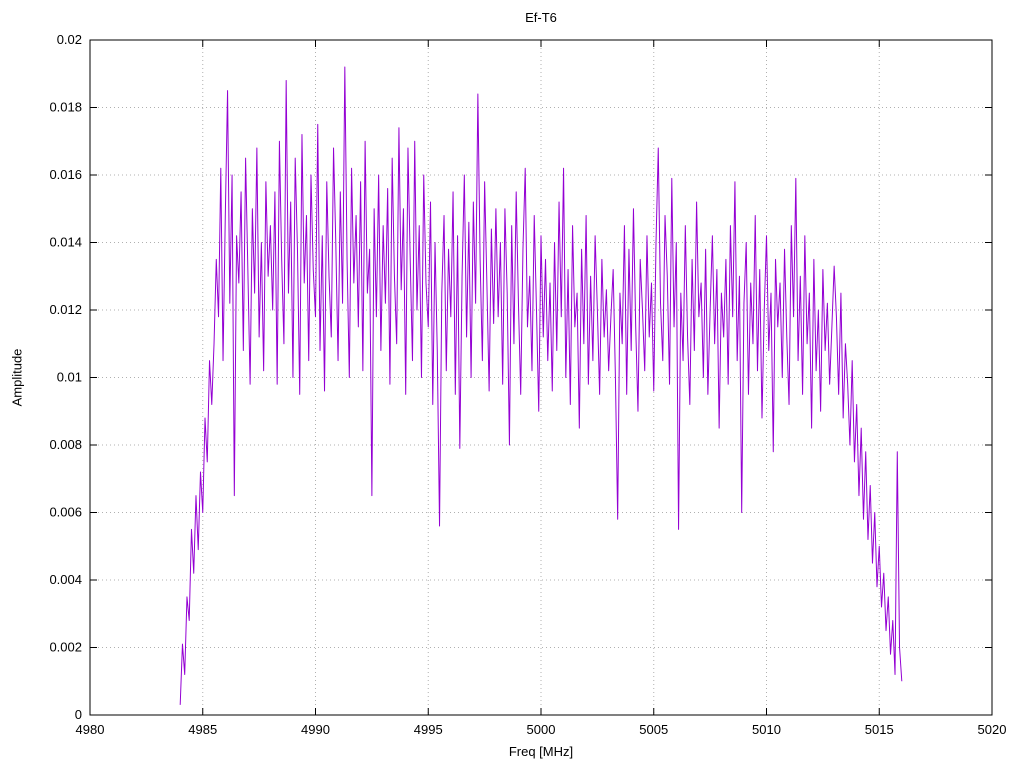 Image resolution: width=1024 pixels, height=768 pixels. I want to click on x-tick-label: 5010, so click(766, 729).